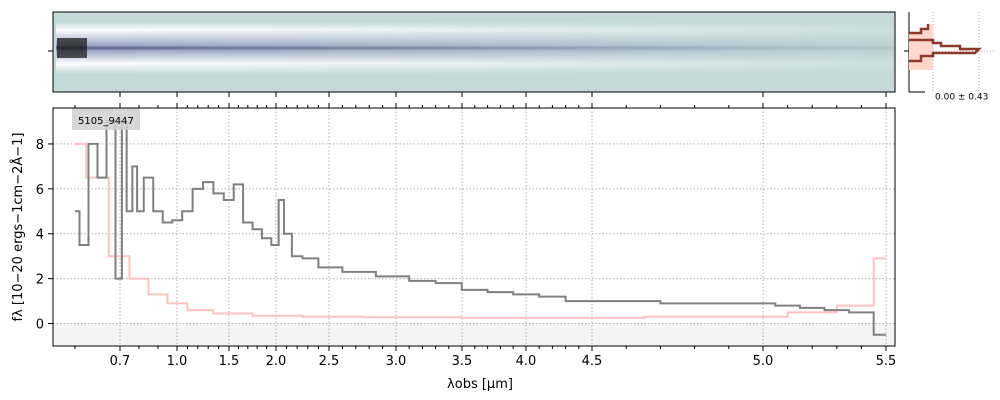  I want to click on x-tick-label: 4.5, so click(592, 361).